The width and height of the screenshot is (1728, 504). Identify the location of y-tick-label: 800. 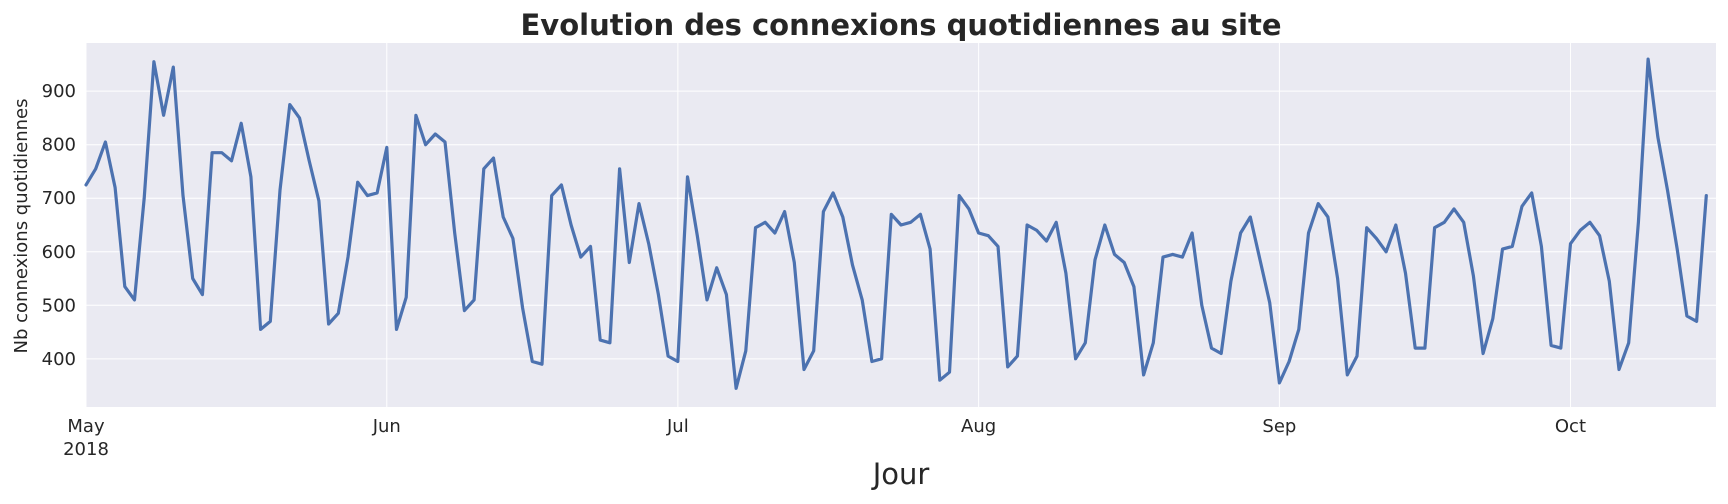
(59, 145).